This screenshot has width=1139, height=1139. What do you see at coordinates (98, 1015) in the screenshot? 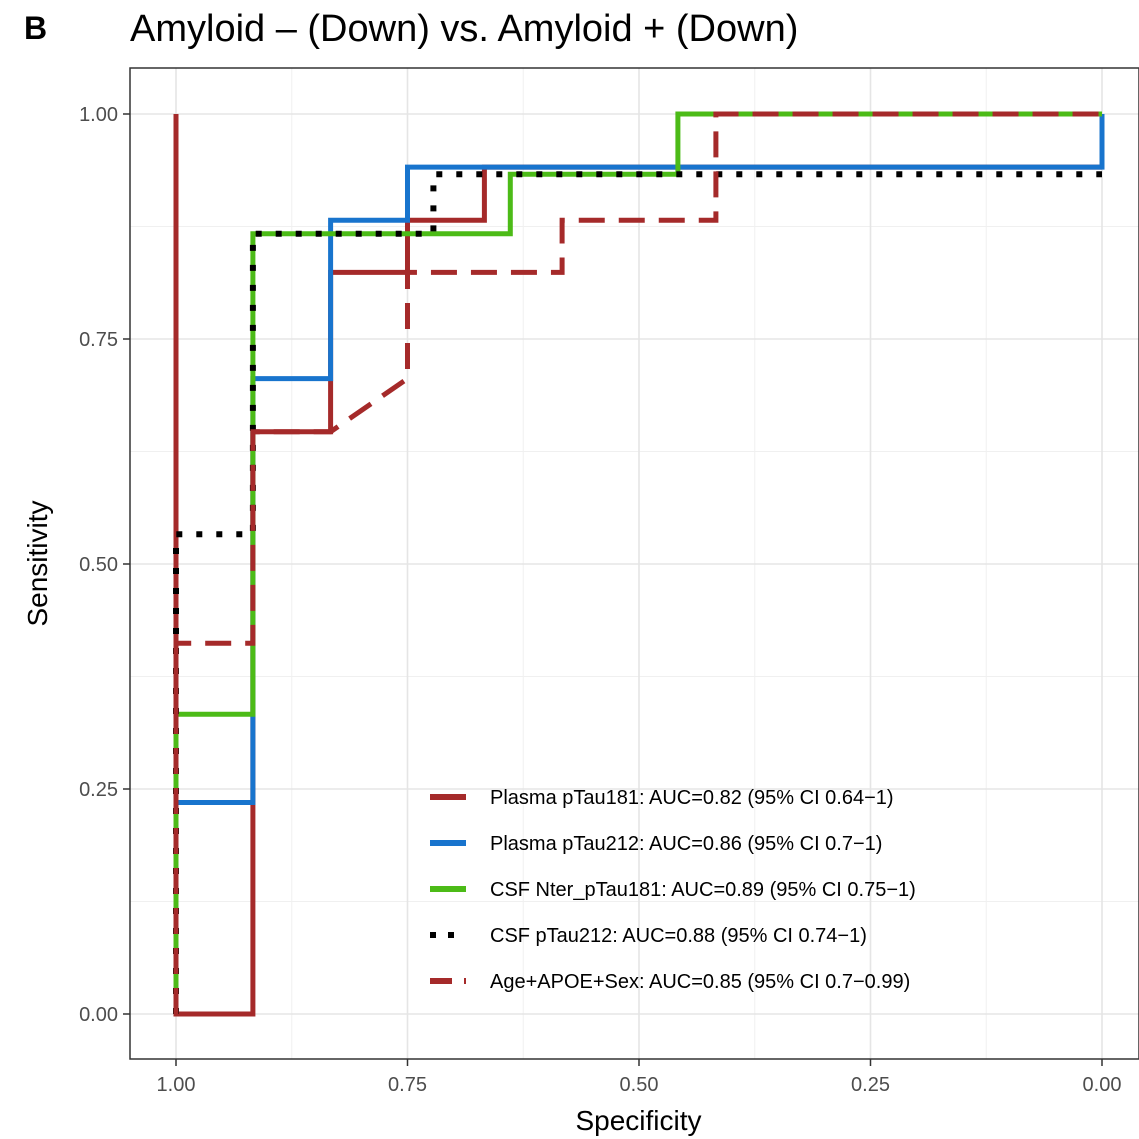
I see `y-tick-label: 0.00` at bounding box center [98, 1015].